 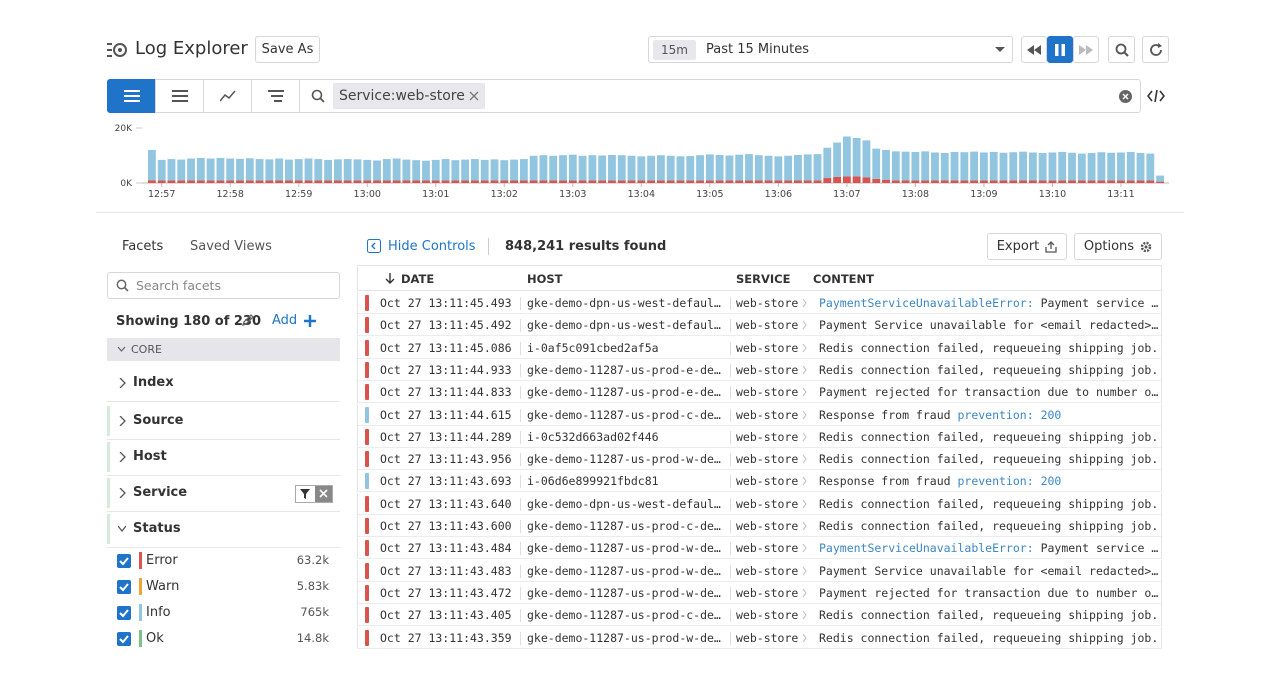 I want to click on toplist-view-button, so click(x=275, y=96).